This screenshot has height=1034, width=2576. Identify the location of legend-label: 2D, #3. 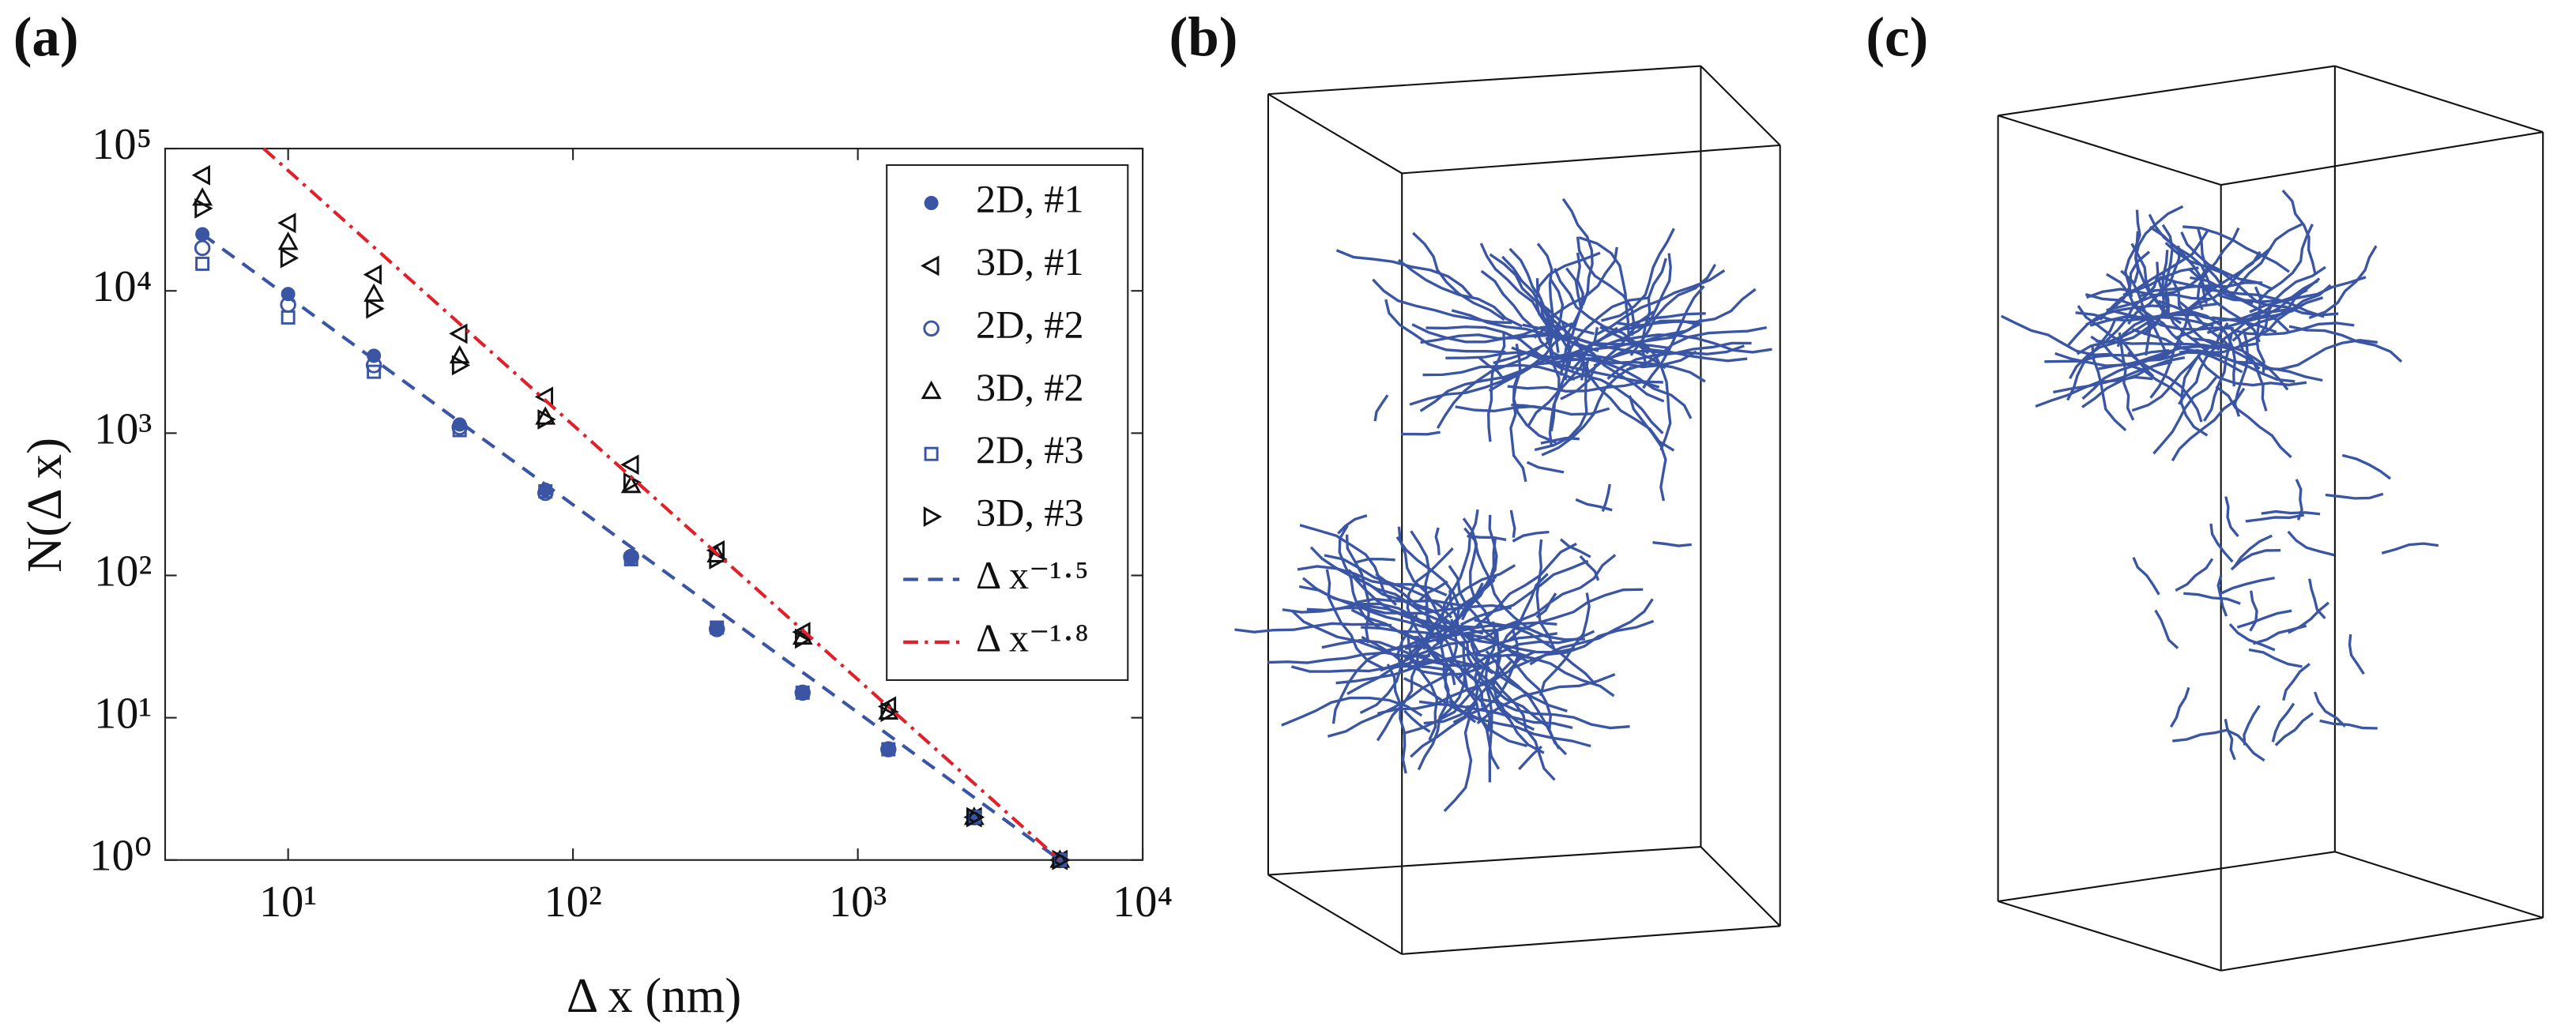
(1030, 449).